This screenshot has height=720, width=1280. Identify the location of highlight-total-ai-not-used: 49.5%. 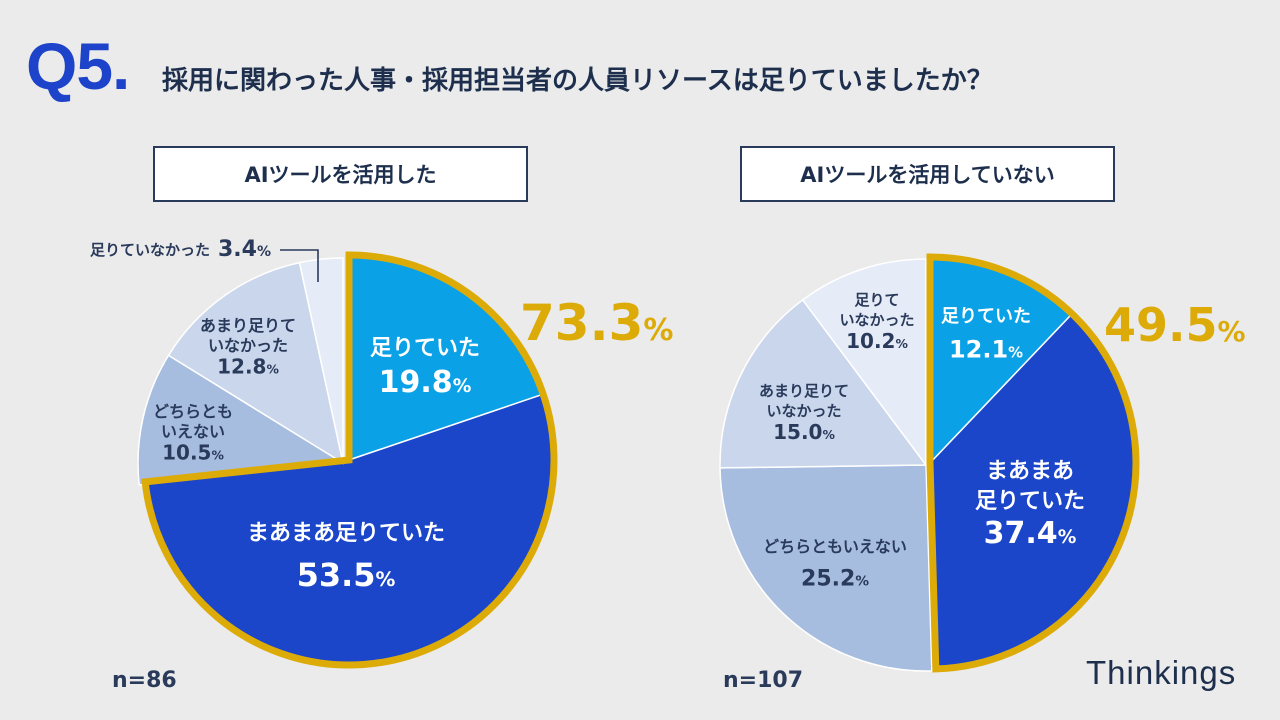
(1175, 325).